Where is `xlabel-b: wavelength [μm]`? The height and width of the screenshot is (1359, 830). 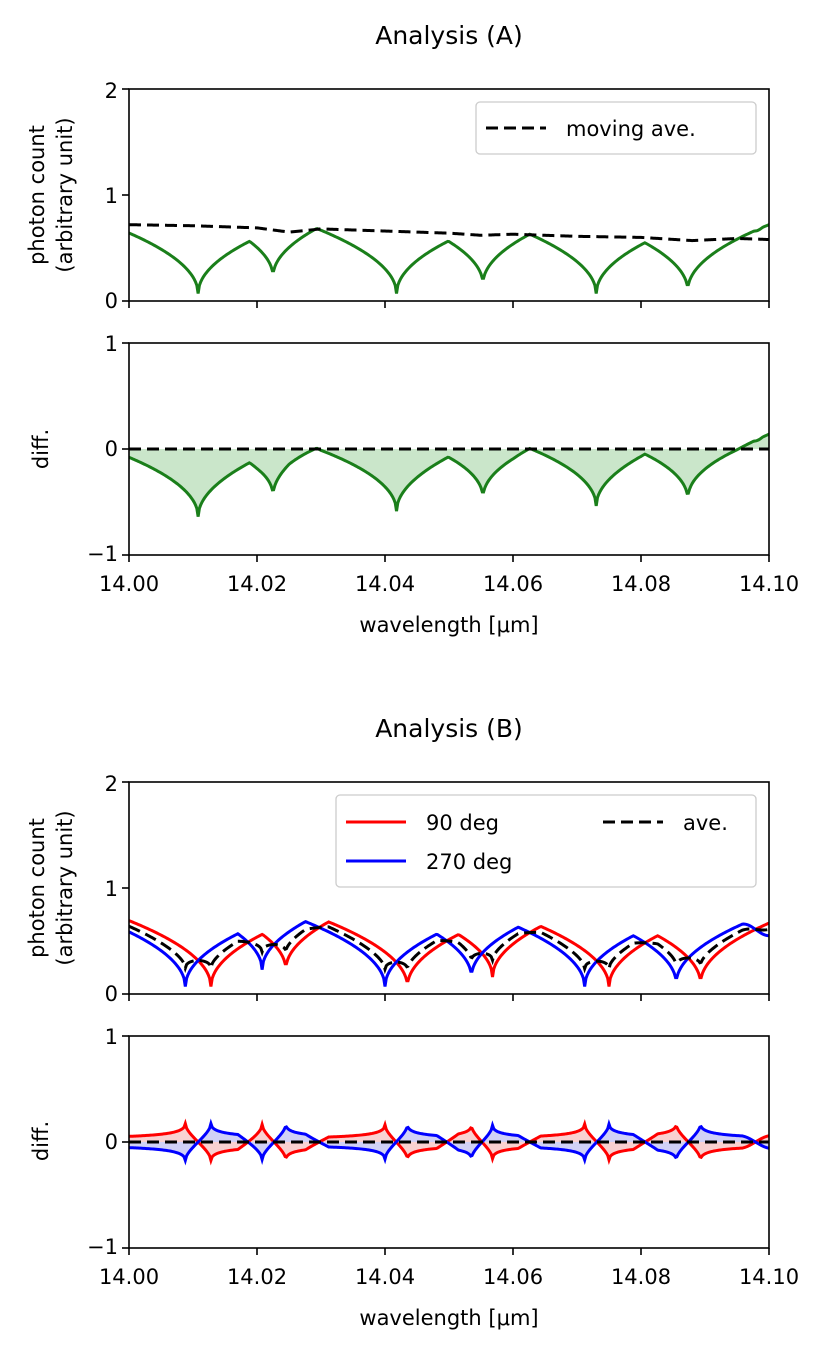 xlabel-b: wavelength [μm] is located at coordinates (448, 1318).